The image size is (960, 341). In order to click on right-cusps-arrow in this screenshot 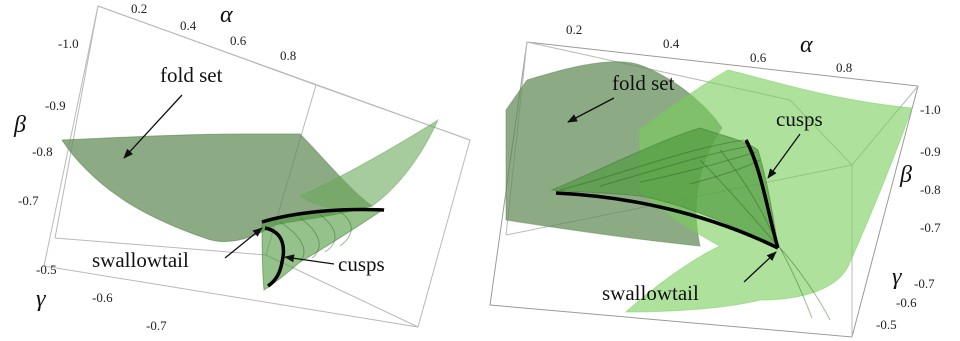, I will do `click(784, 156)`.